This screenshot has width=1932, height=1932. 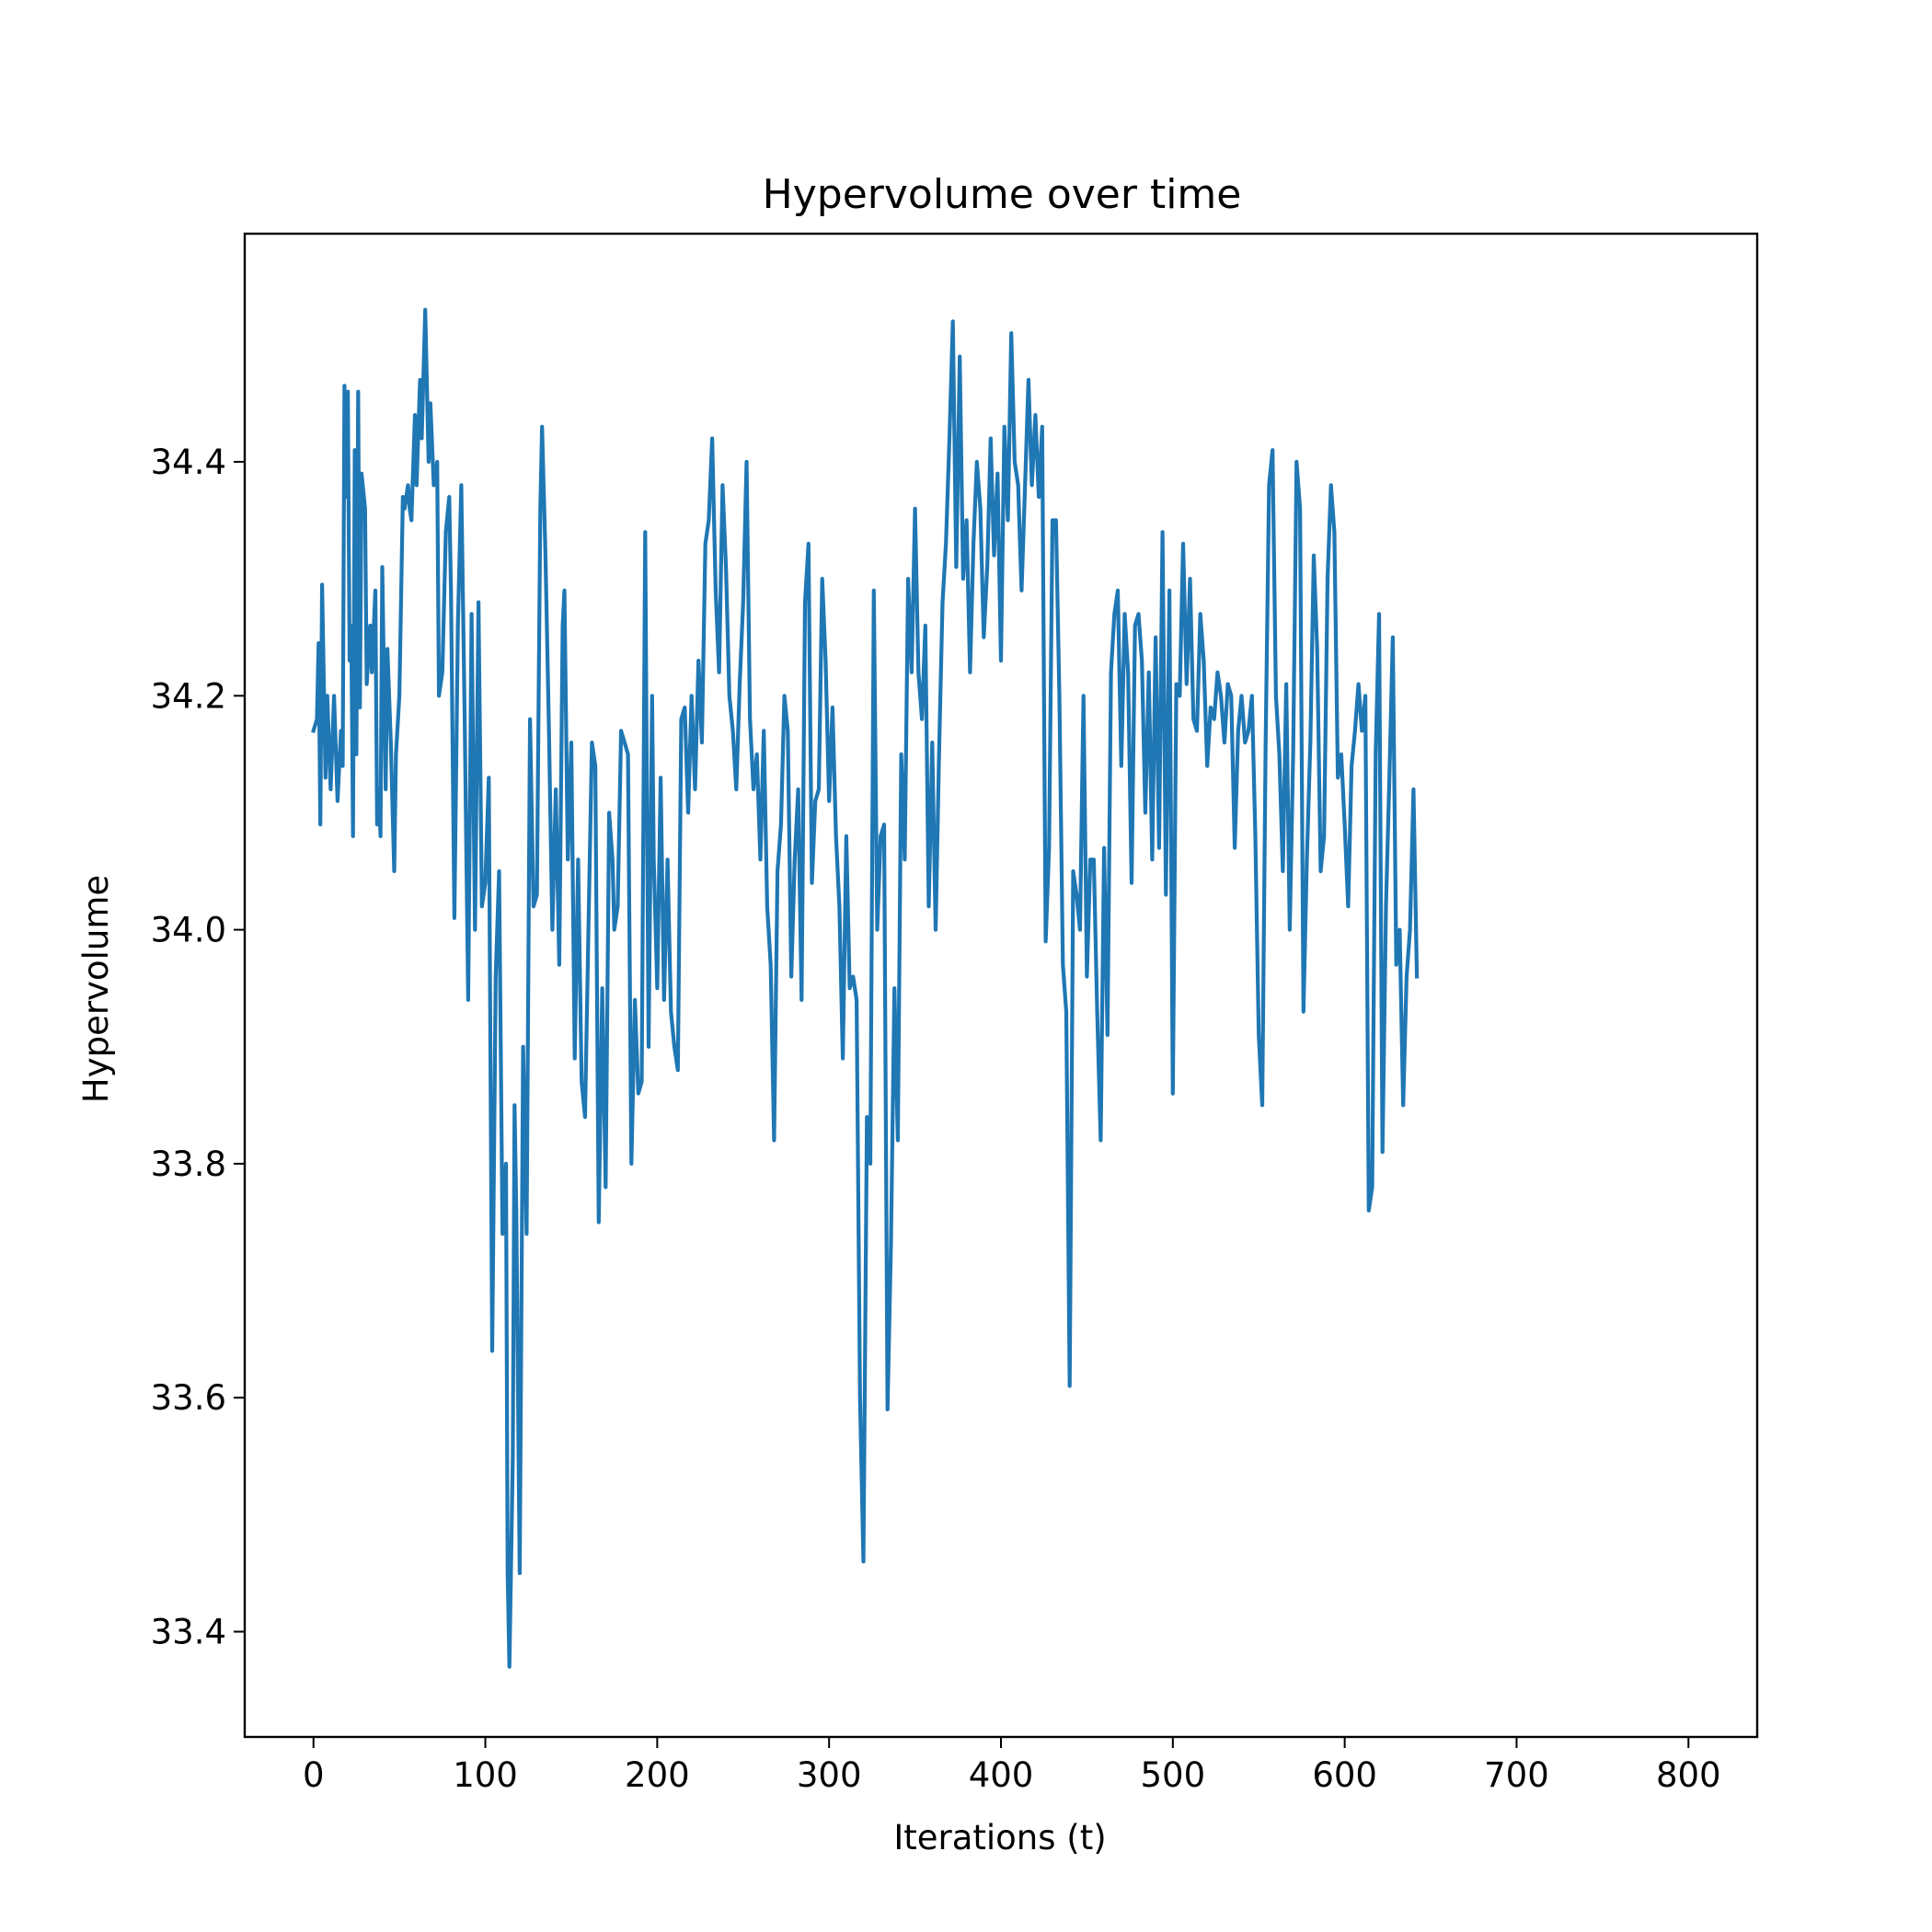 What do you see at coordinates (198, 1047) in the screenshot?
I see `y-axis: 33.4 33.6 33.8 34.0 34.2 34.4` at bounding box center [198, 1047].